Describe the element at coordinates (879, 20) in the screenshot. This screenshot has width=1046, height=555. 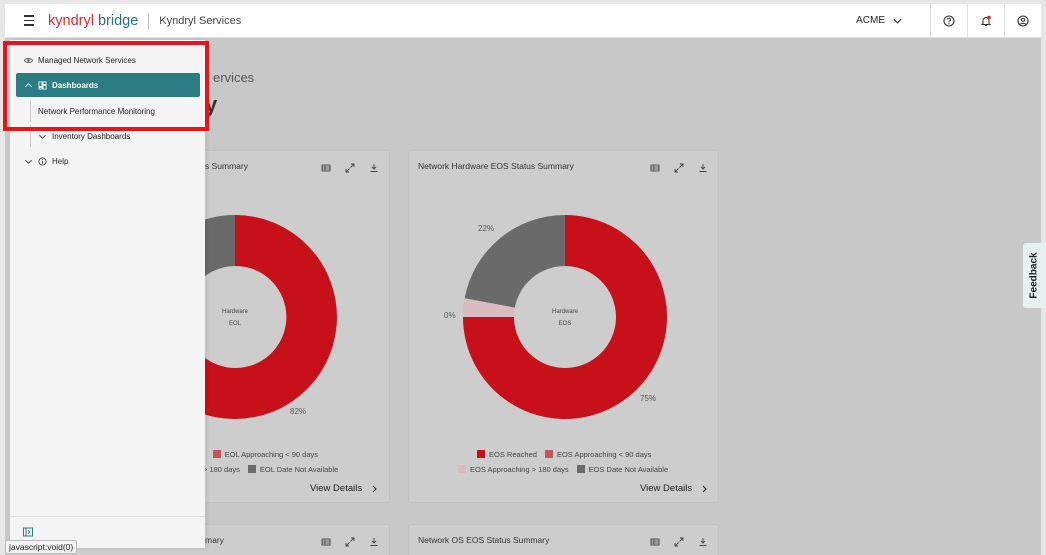
I see `tenant-selector: ACME` at that location.